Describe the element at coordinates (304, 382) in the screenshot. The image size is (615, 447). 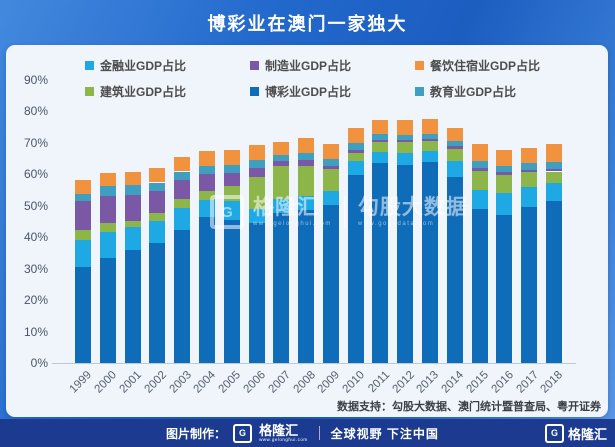
I see `x-axis-tick-label: 2008` at that location.